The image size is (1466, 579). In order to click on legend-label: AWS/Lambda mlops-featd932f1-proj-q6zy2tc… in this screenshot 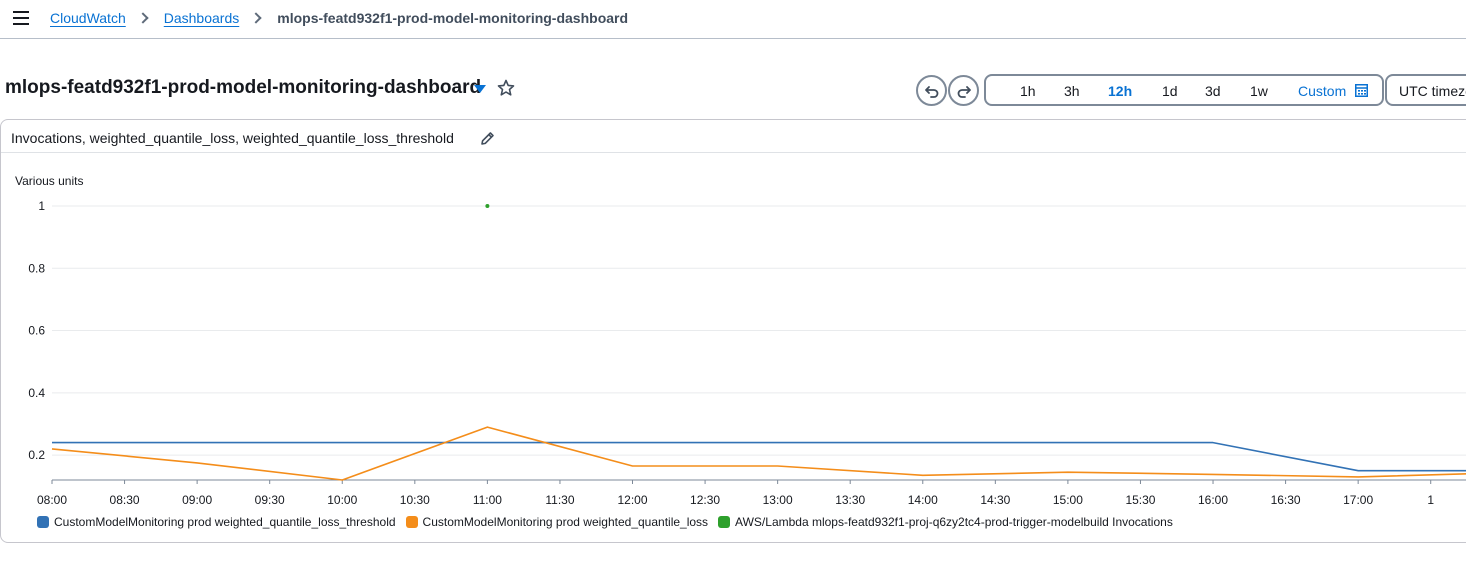, I will do `click(954, 522)`.